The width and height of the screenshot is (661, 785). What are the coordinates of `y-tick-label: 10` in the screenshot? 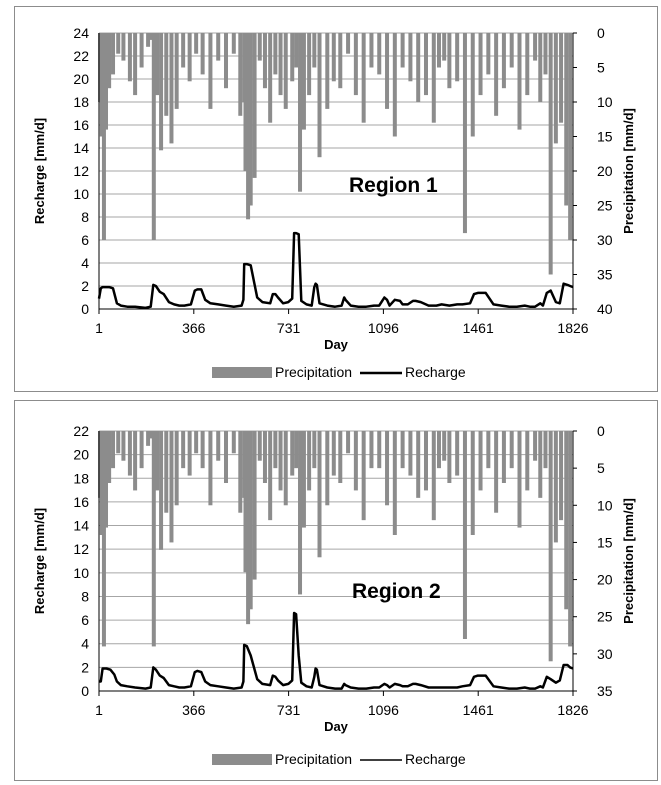 It's located at (81, 194).